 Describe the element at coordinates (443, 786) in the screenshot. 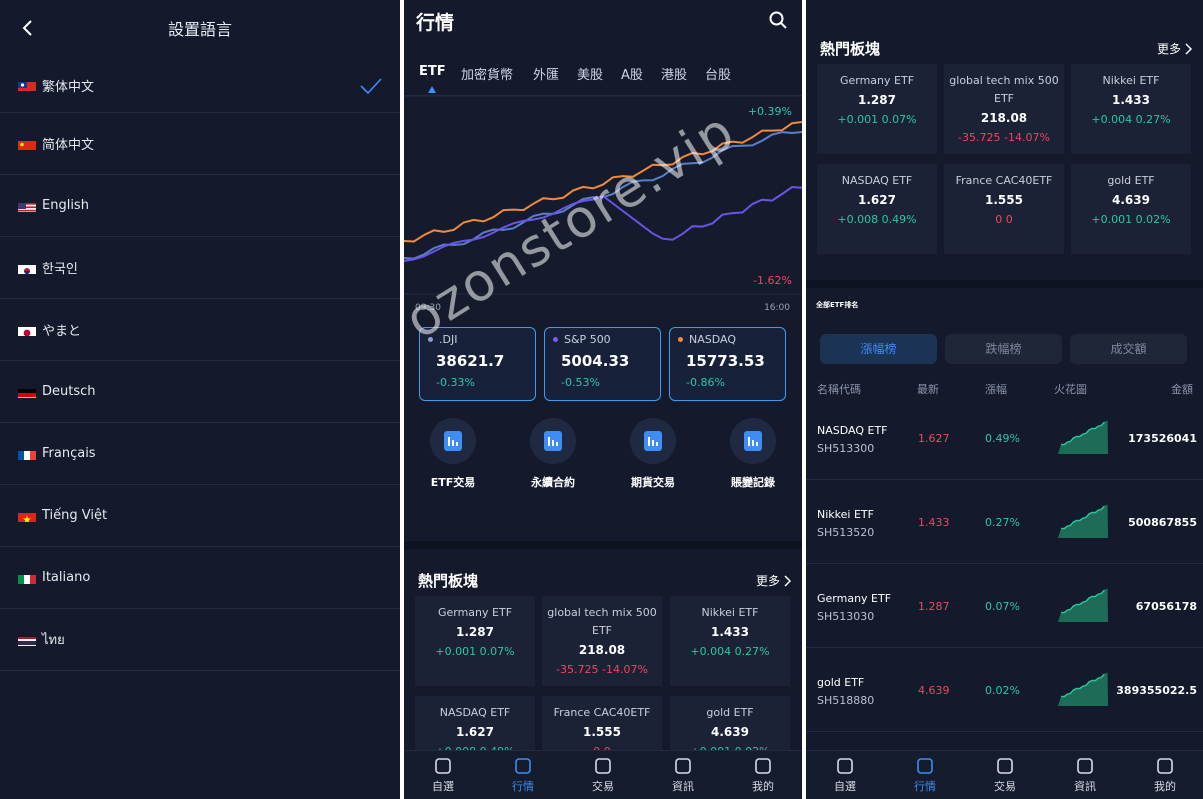

I see `nav-label: 自選` at that location.